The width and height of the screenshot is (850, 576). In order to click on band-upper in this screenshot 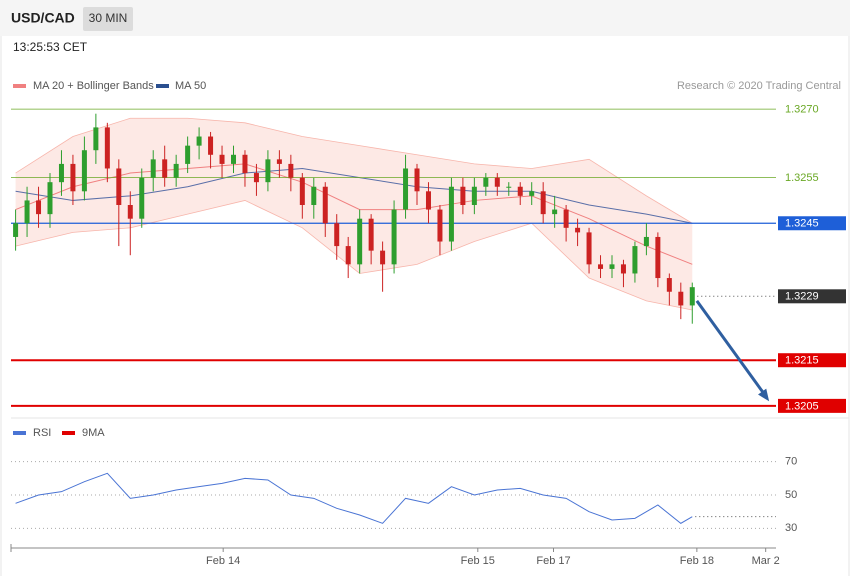, I will do `click(354, 170)`.